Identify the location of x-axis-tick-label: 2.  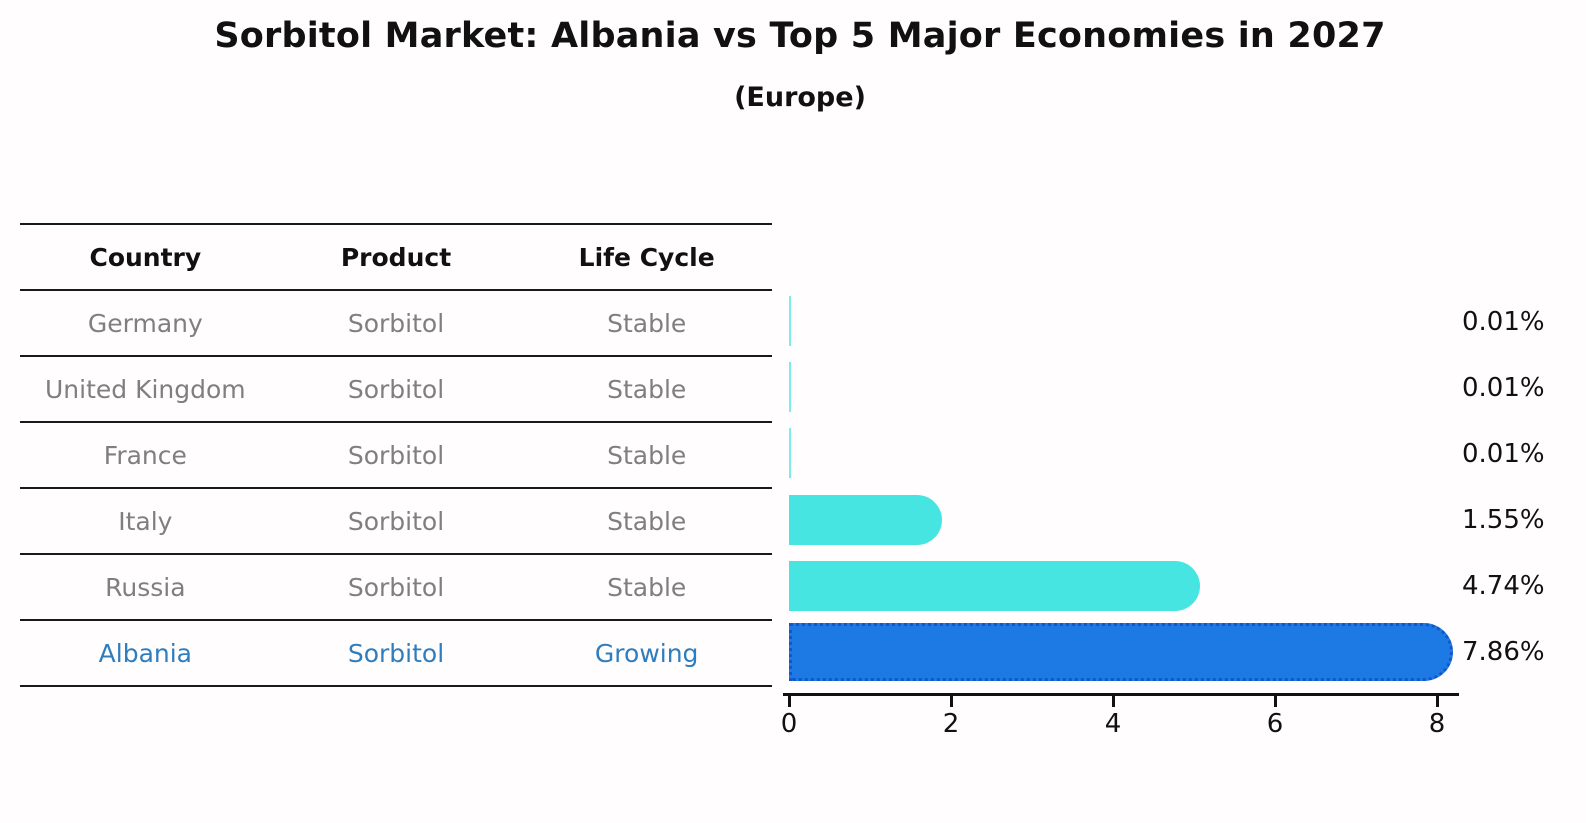
(951, 724).